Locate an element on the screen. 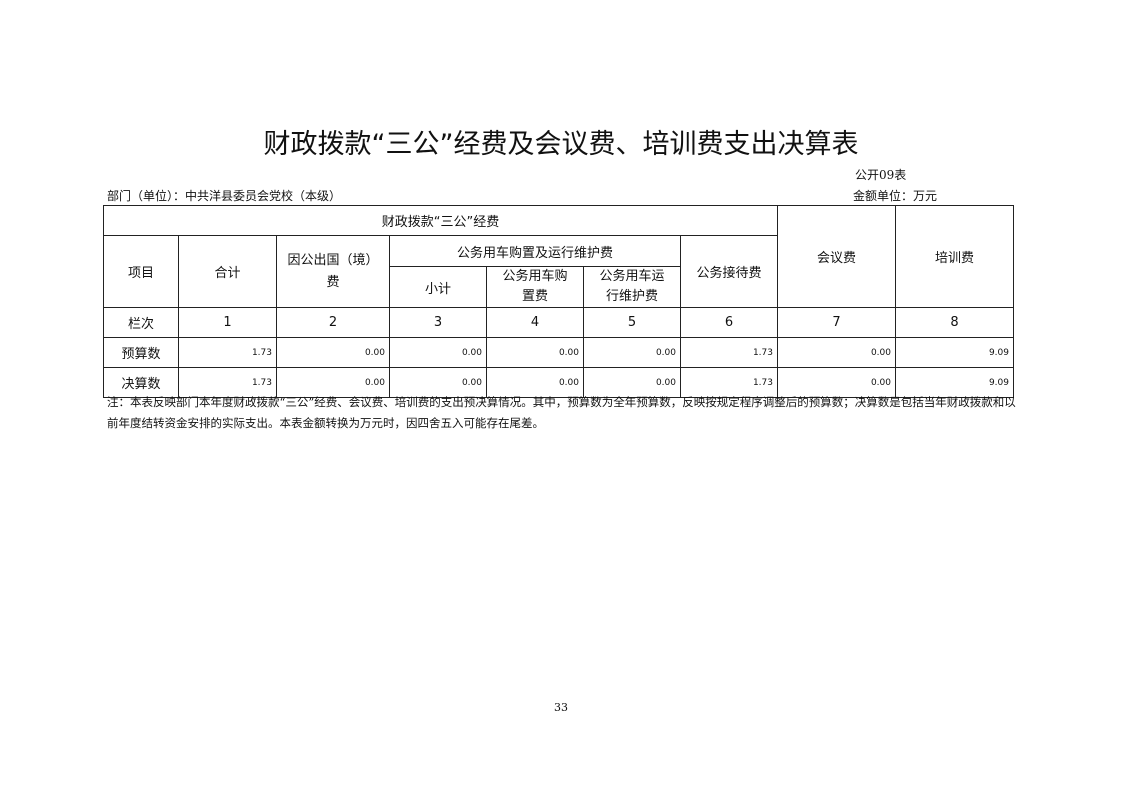 This screenshot has height=793, width=1122. header-car-purchase: 公务用车购置费 is located at coordinates (535, 287).